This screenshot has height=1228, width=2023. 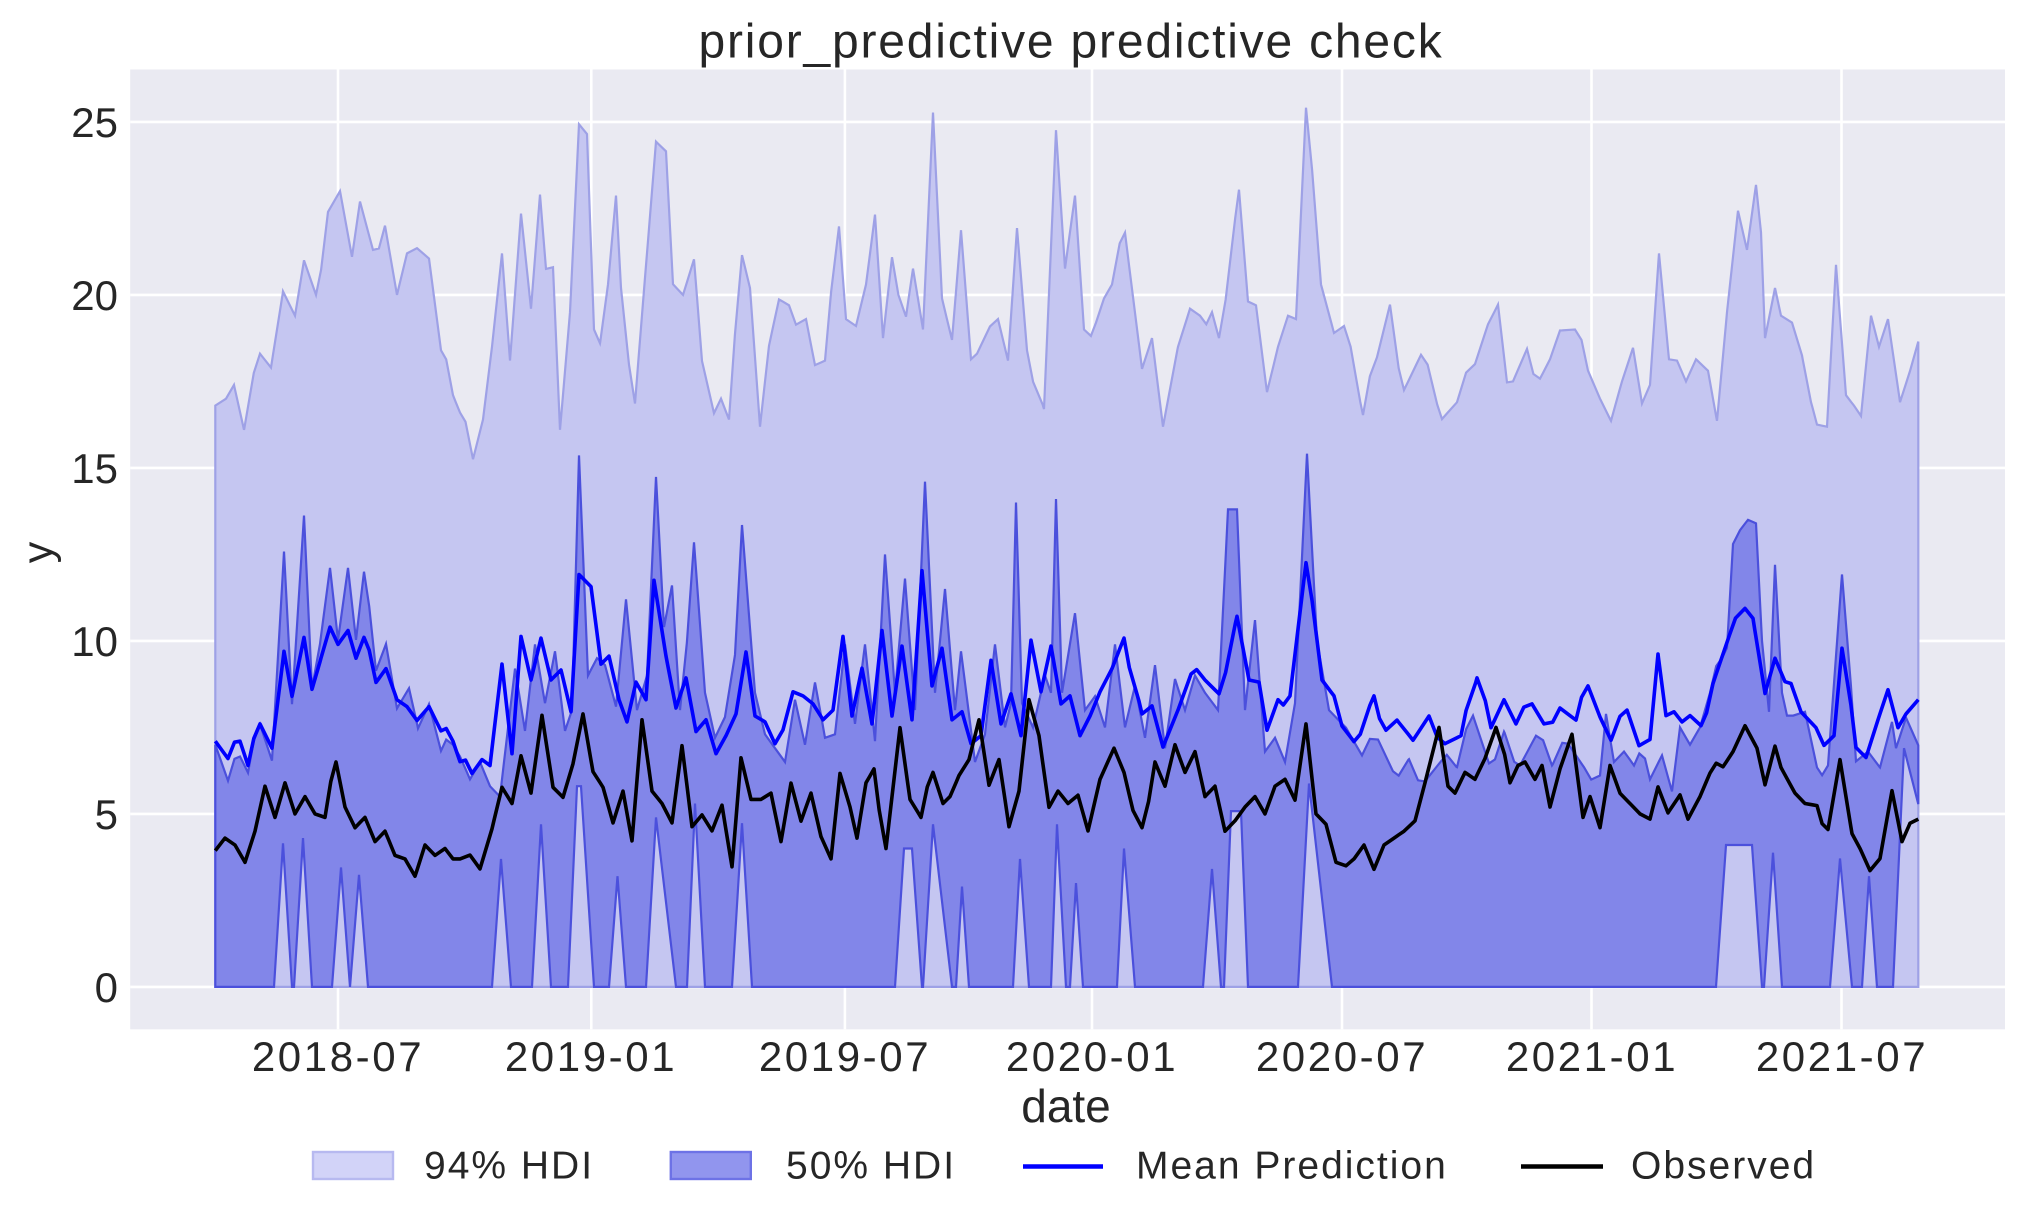 What do you see at coordinates (1342, 1056) in the screenshot?
I see `svg-text: 2020-07` at bounding box center [1342, 1056].